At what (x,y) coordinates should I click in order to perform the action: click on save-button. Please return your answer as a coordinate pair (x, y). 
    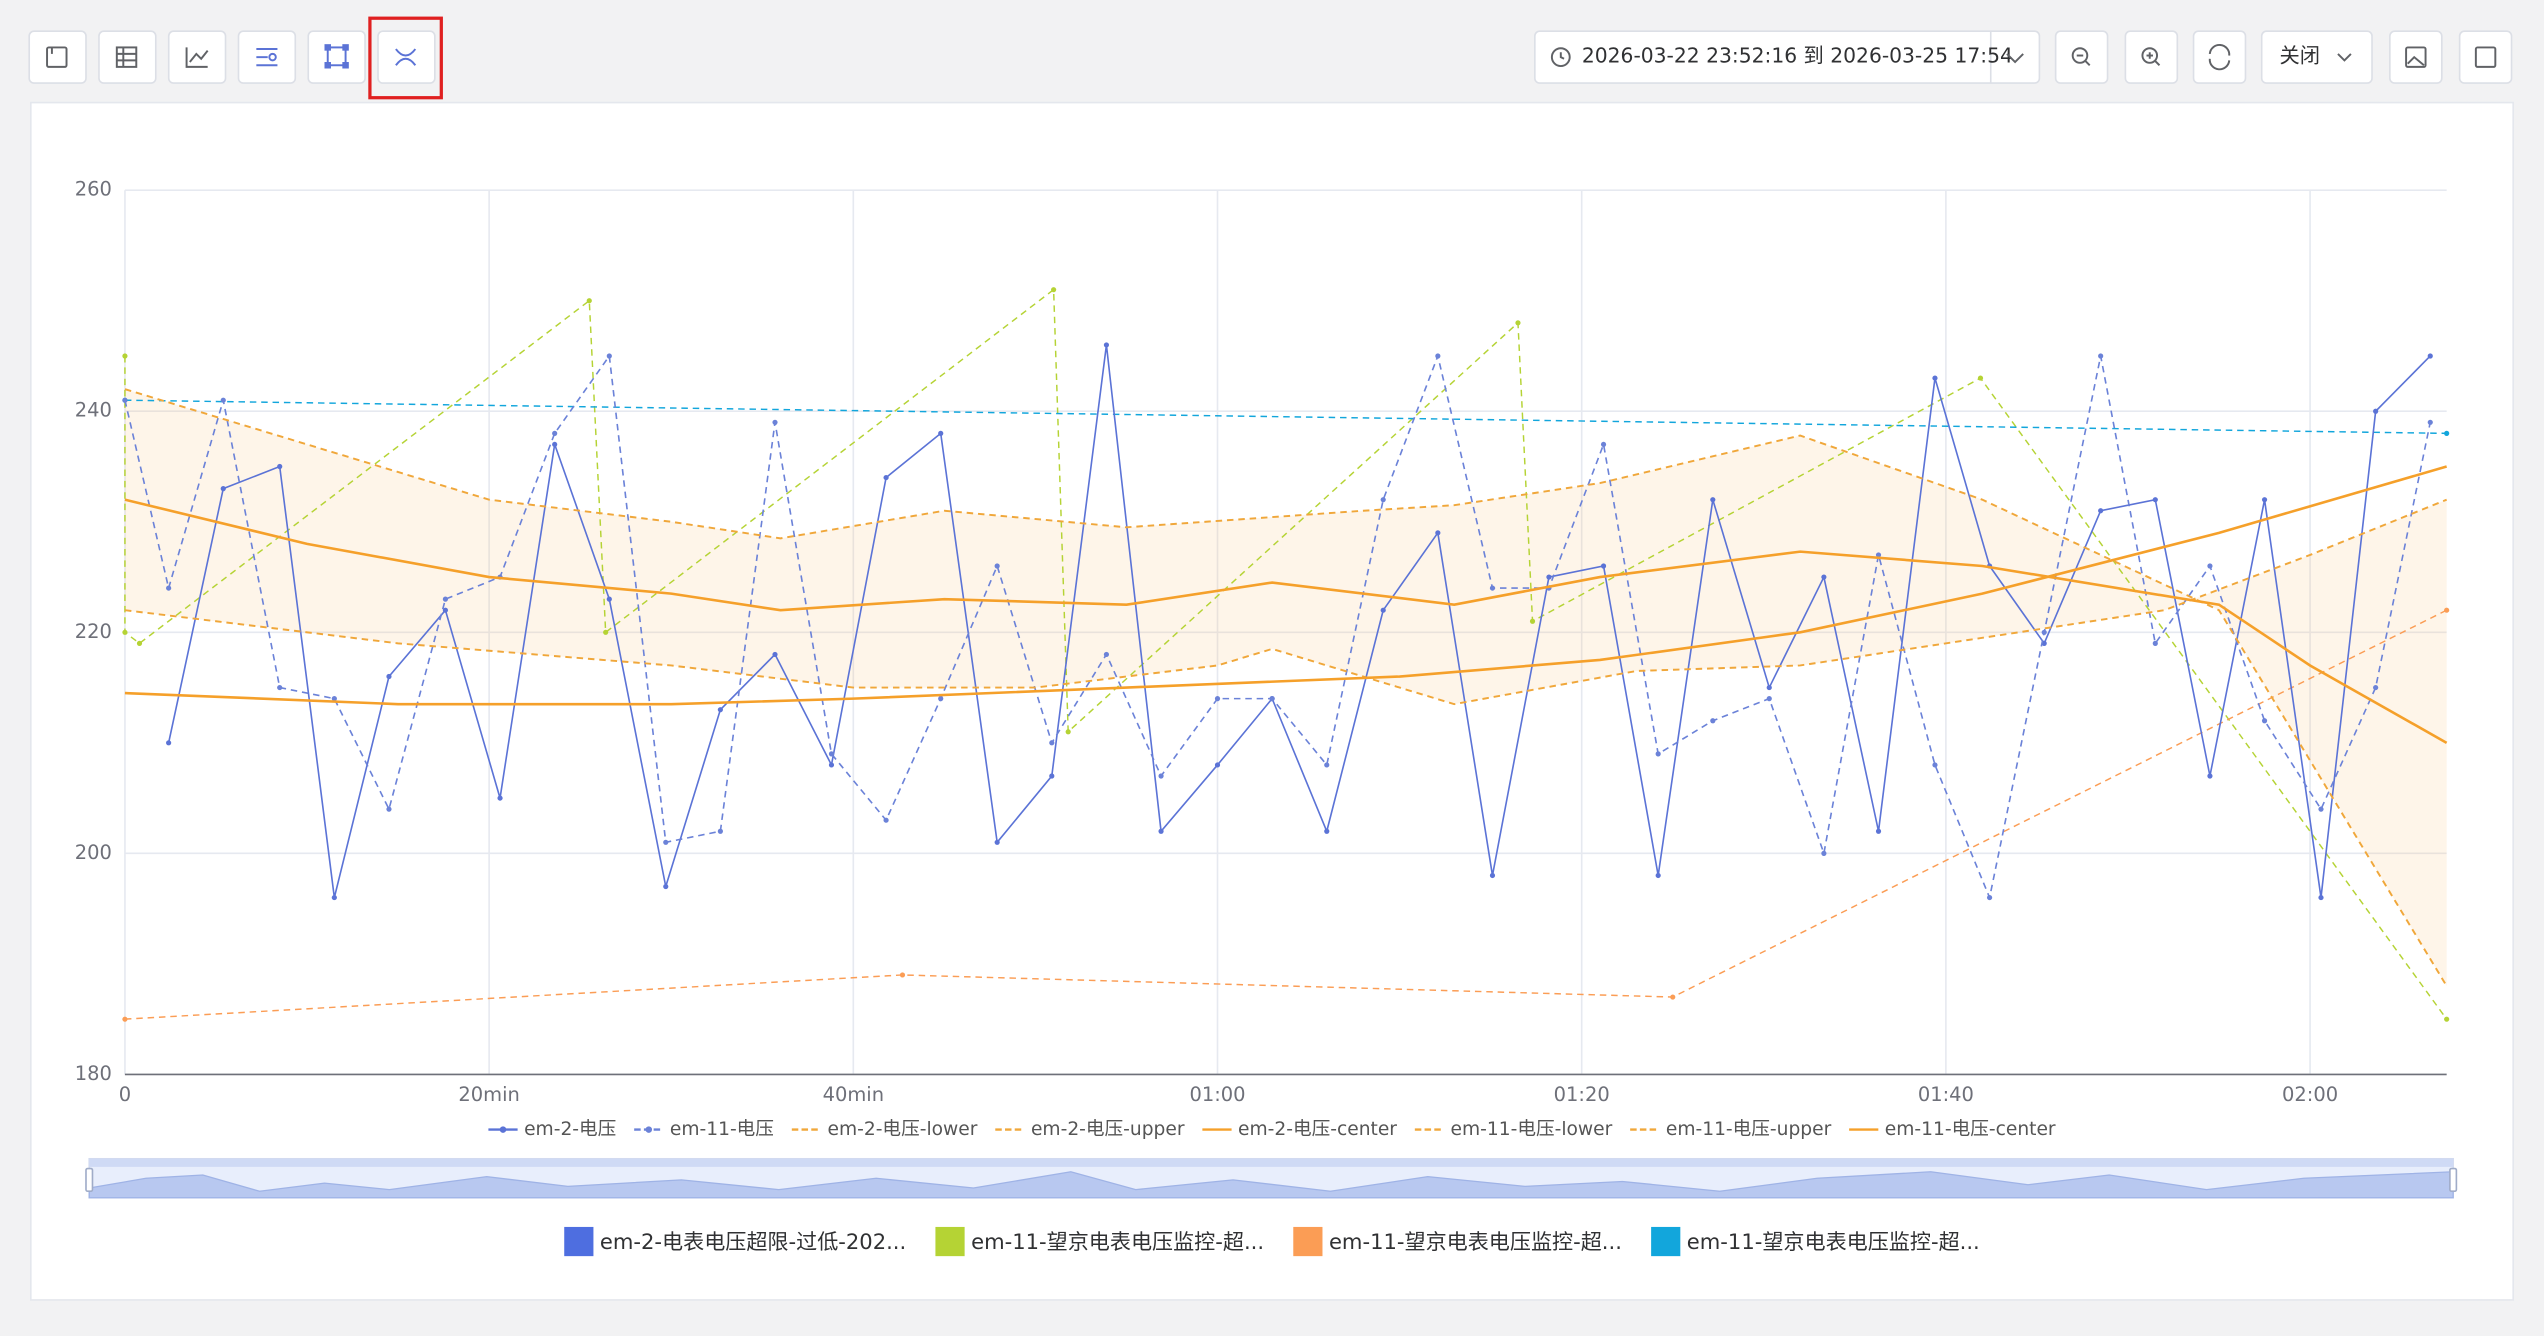
    Looking at the image, I should click on (57, 57).